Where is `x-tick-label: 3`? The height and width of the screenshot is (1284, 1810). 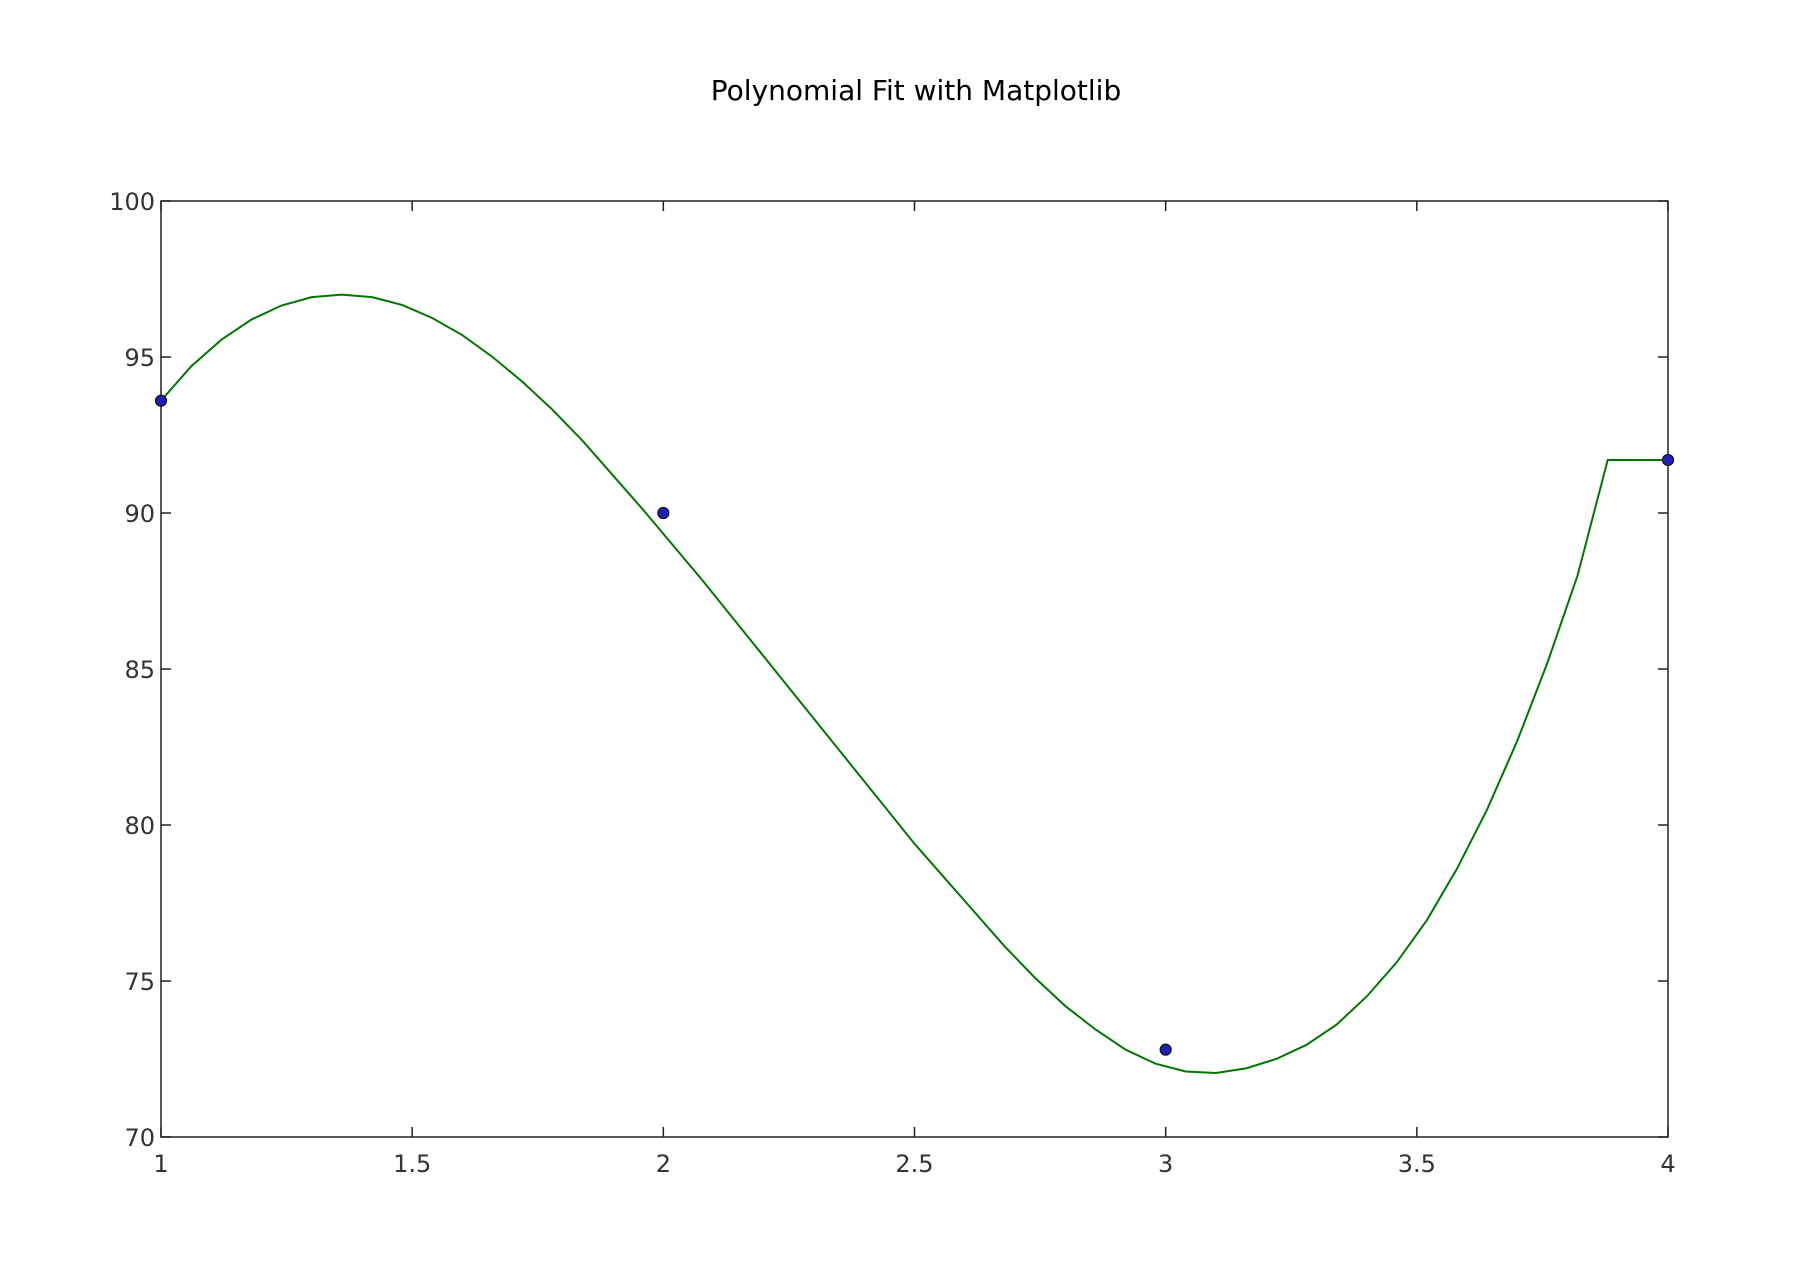 x-tick-label: 3 is located at coordinates (1165, 1164).